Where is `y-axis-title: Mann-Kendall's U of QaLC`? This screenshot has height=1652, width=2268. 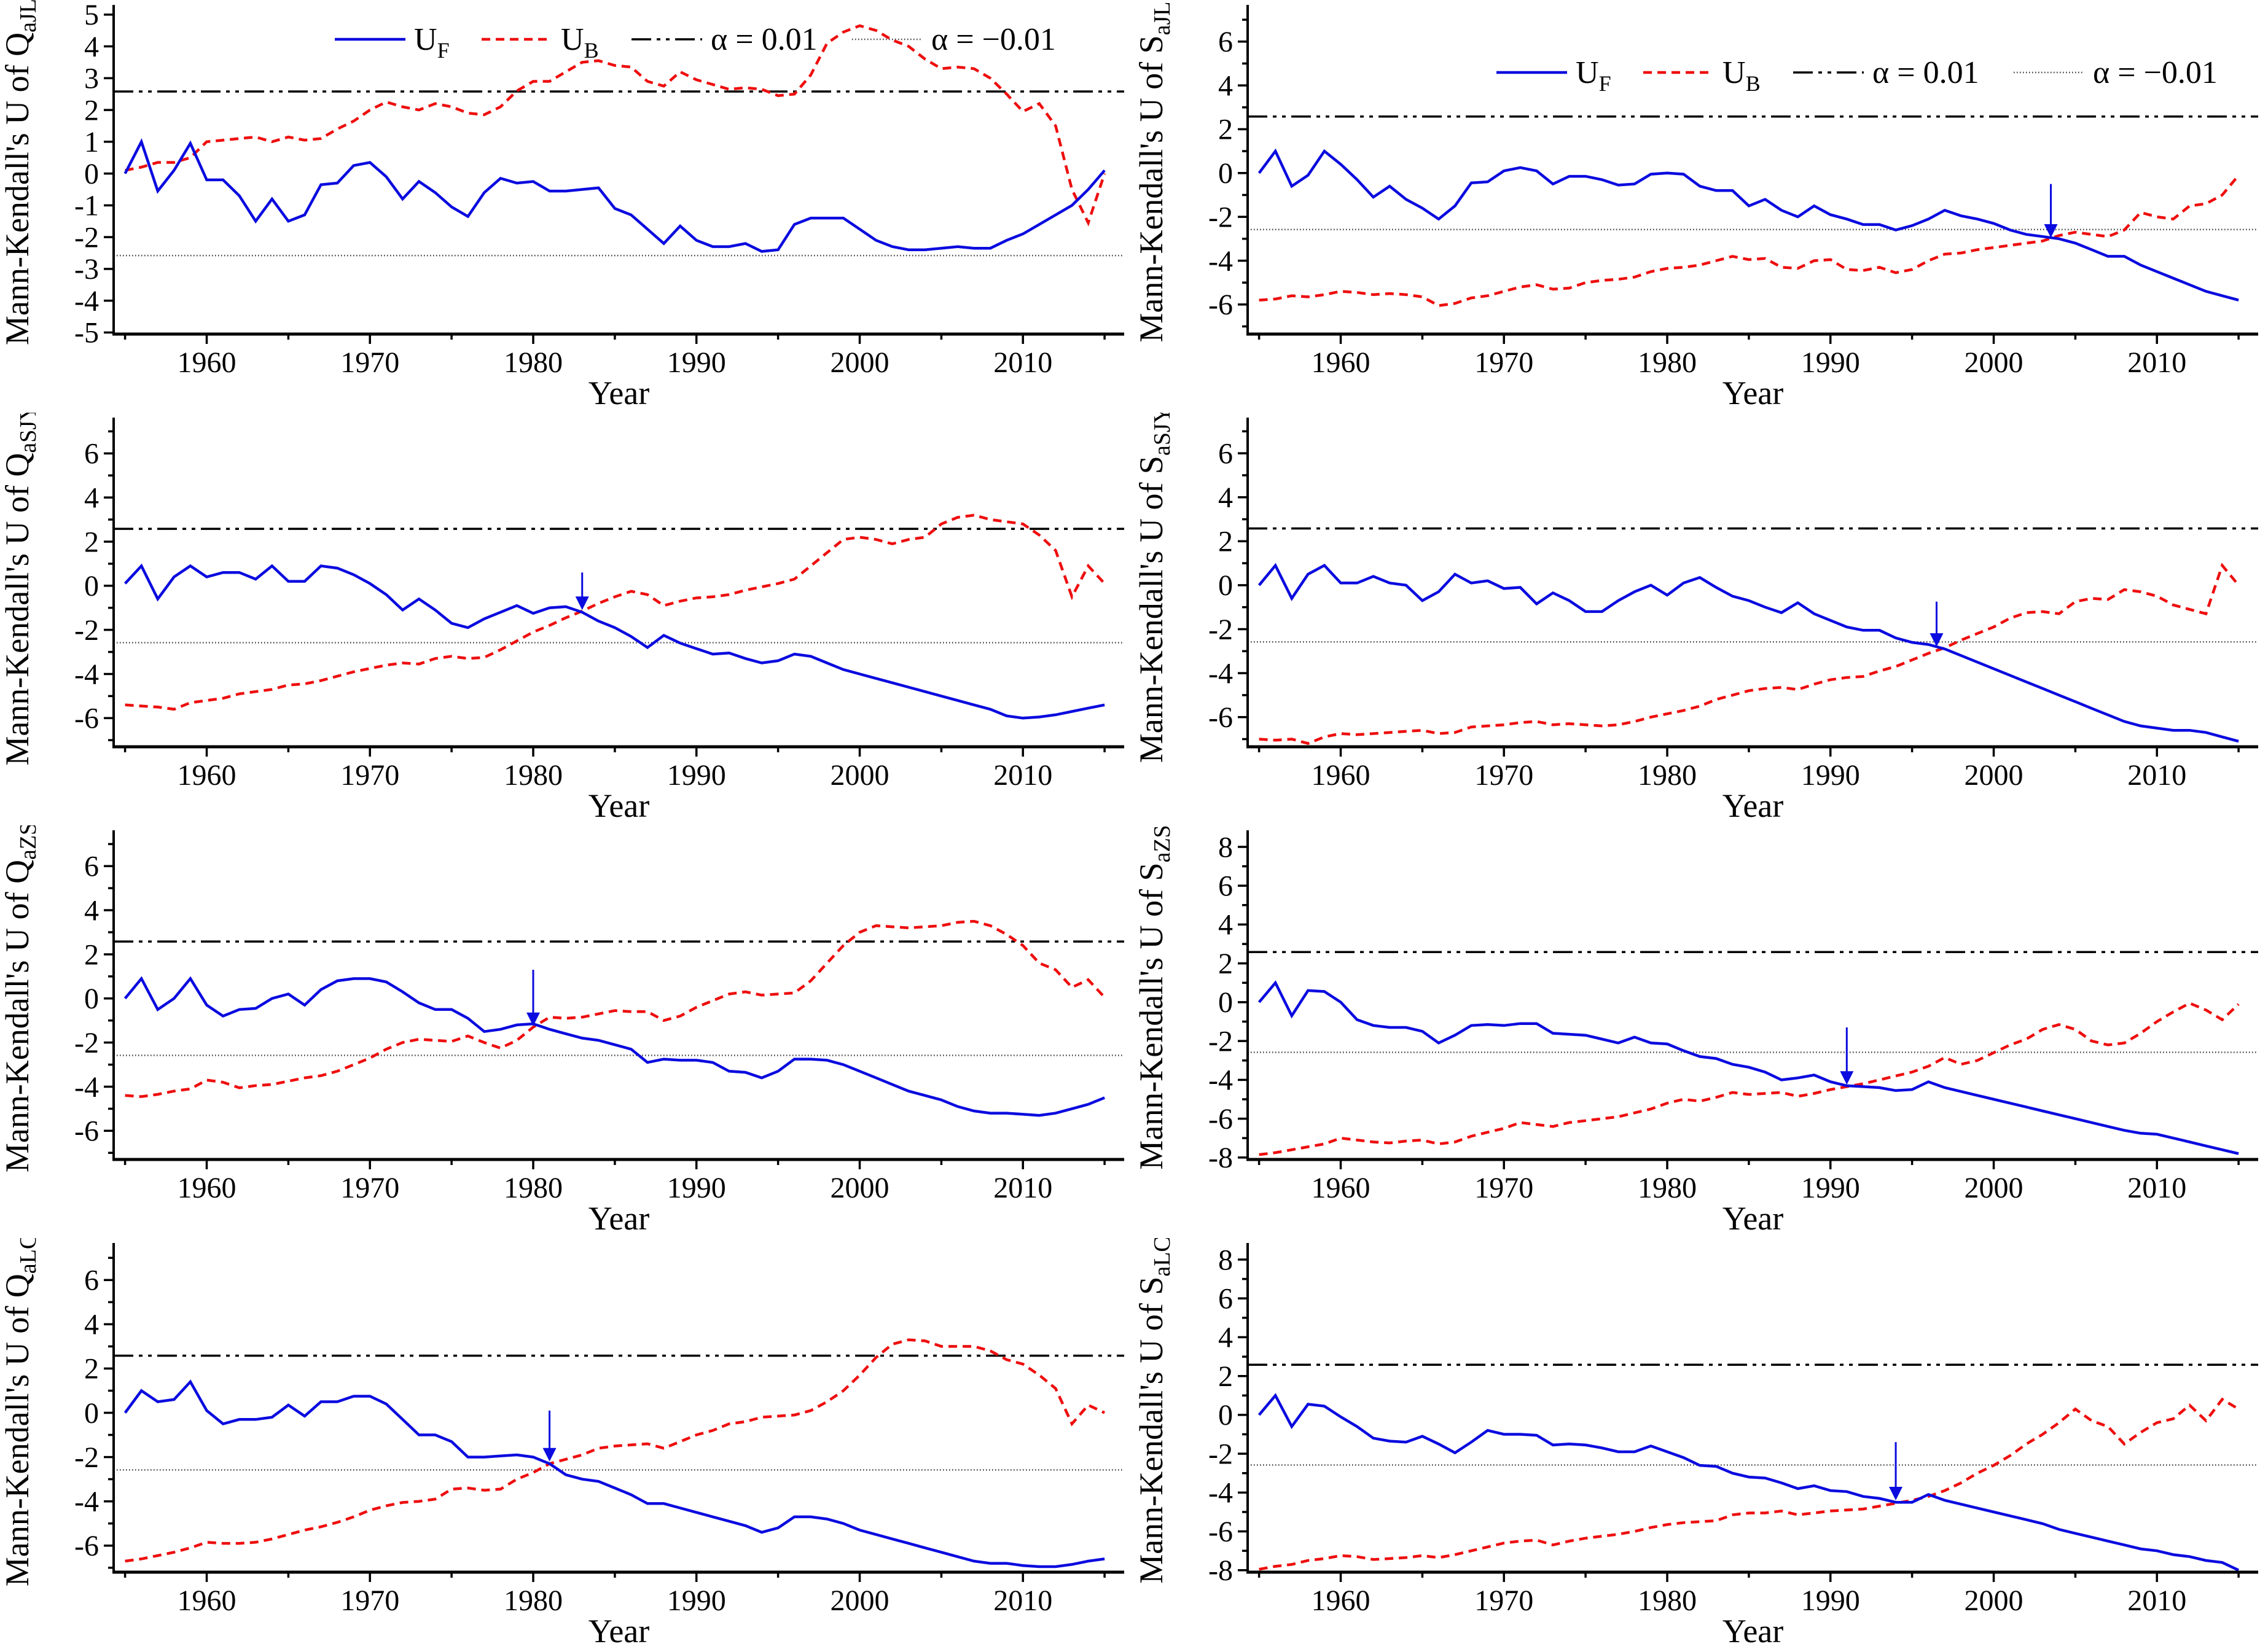 y-axis-title: Mann-Kendall's U of QaLC is located at coordinates (20, 1412).